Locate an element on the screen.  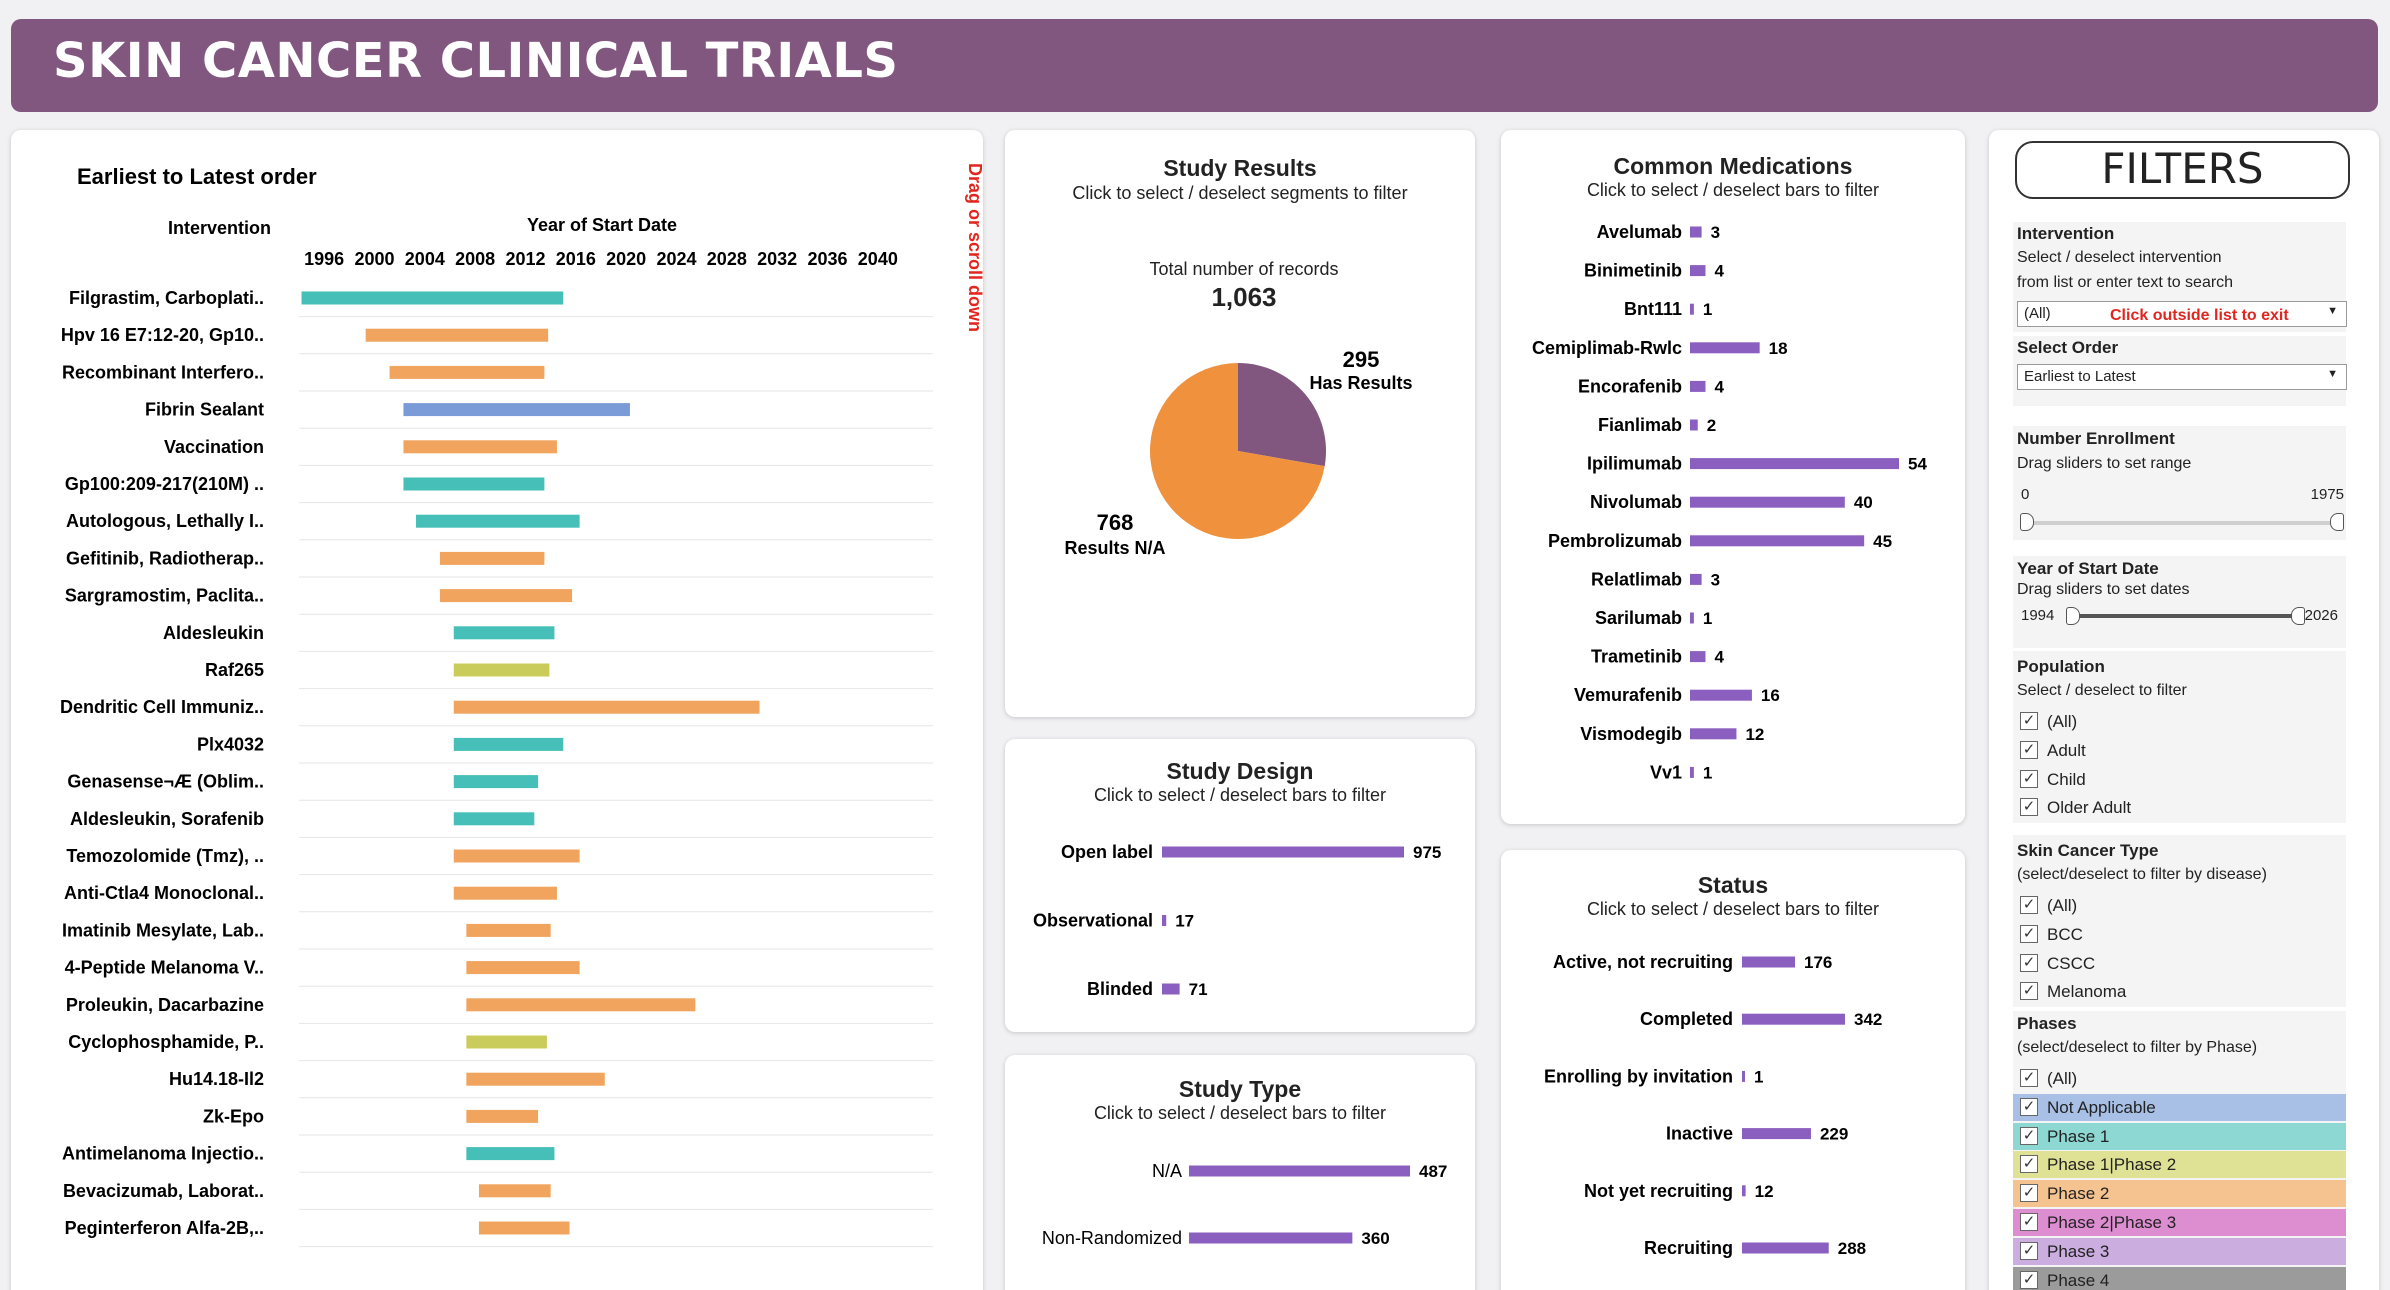
population-option-older-adult: ✓ Older Adult is located at coordinates (2179, 807).